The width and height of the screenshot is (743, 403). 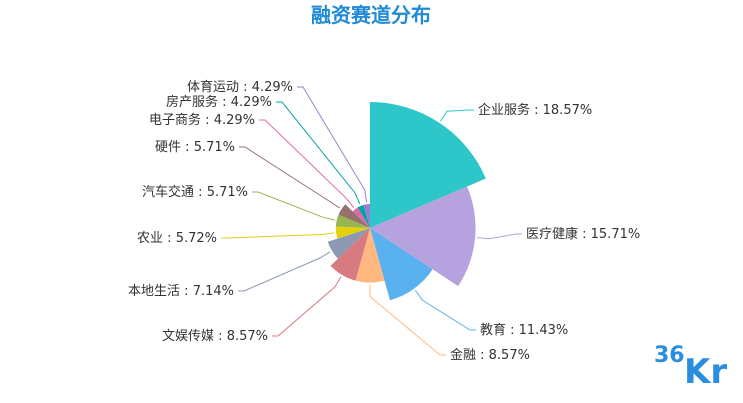 What do you see at coordinates (240, 87) in the screenshot?
I see `slice-label: 体育运动 : 4.29%` at bounding box center [240, 87].